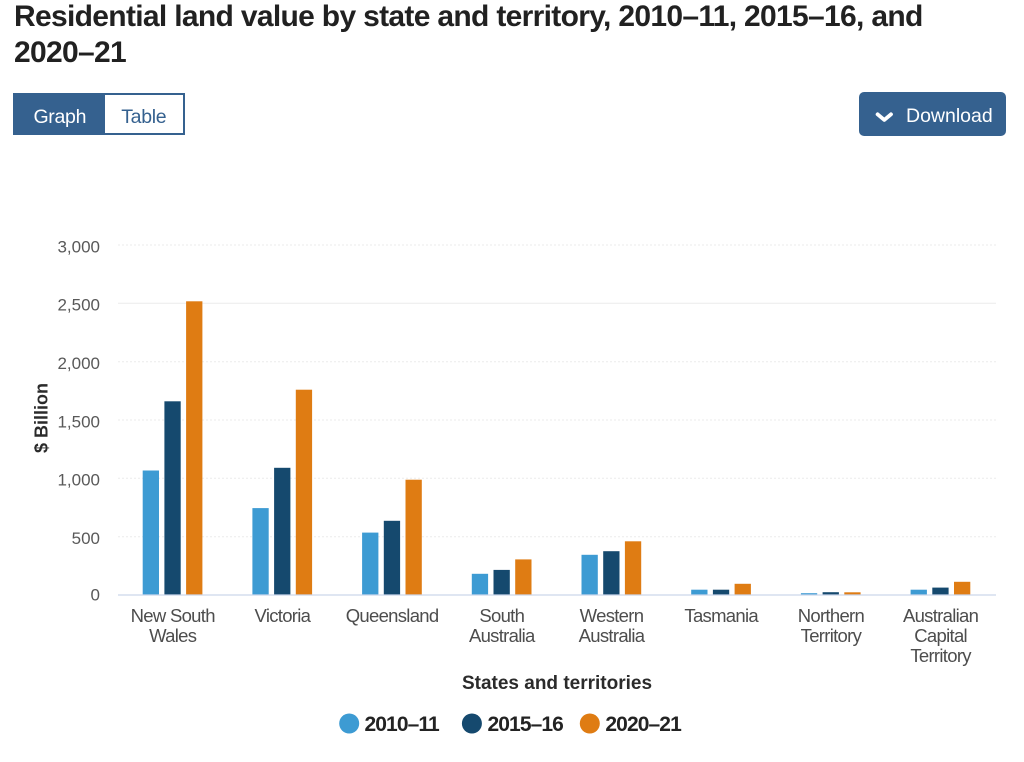  Describe the element at coordinates (78, 363) in the screenshot. I see `svg-text: 2,000` at that location.